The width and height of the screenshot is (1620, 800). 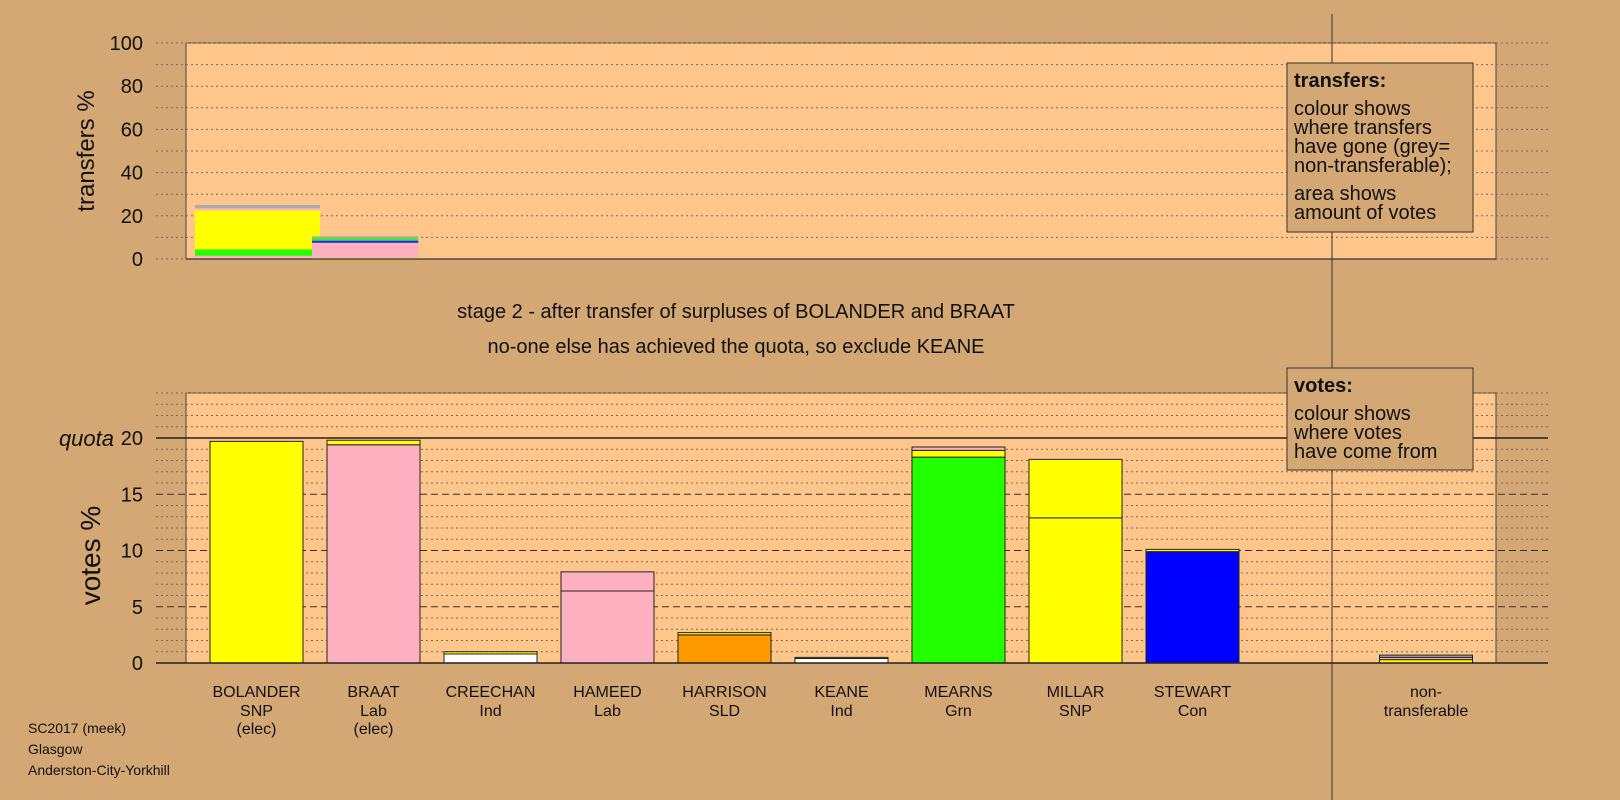 I want to click on quota-label: quota, so click(x=86, y=438).